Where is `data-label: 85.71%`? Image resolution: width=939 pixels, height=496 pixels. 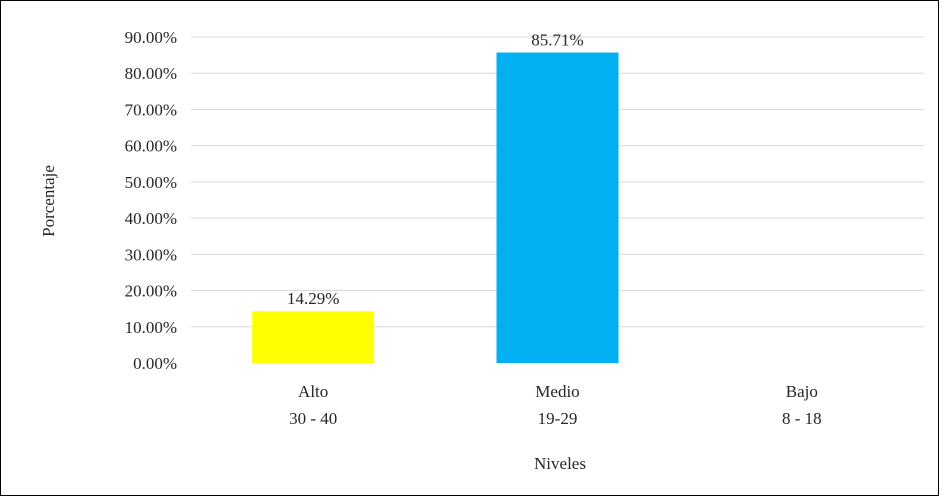 data-label: 85.71% is located at coordinates (557, 40).